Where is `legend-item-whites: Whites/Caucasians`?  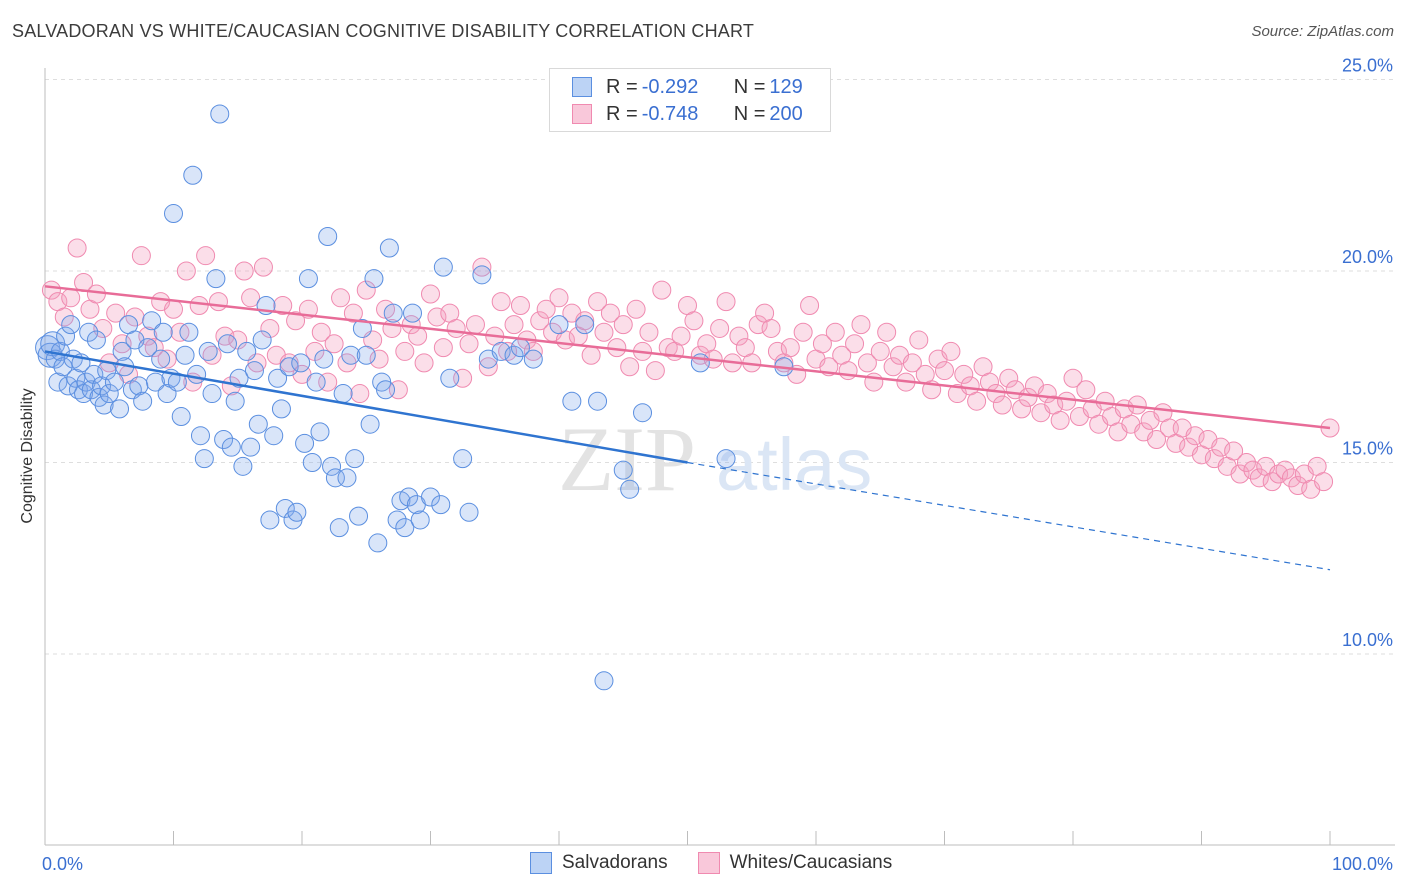
legend-item-whites: Whites/Caucasians is located at coordinates (794, 863).